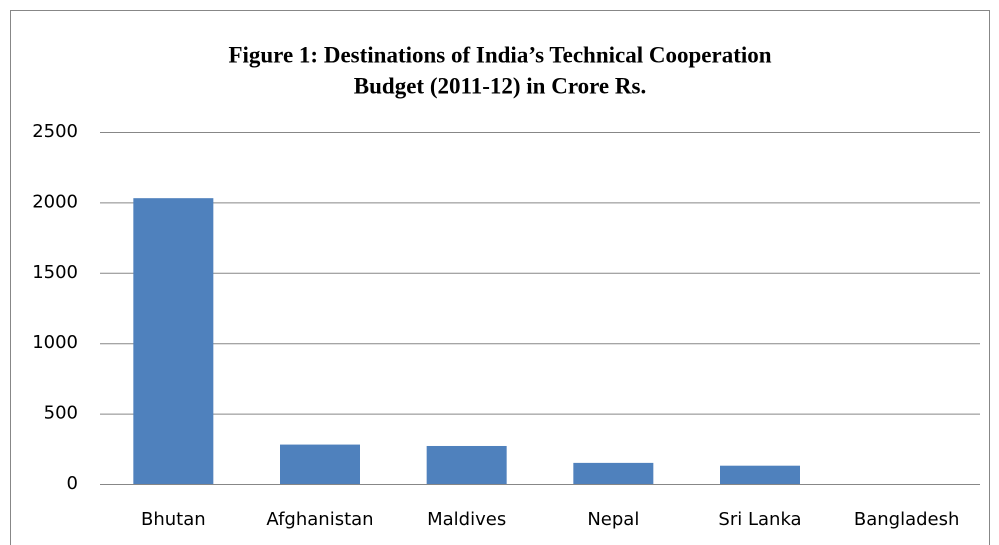 The height and width of the screenshot is (545, 999). What do you see at coordinates (319, 519) in the screenshot?
I see `x-tick-label: Afghanistan` at bounding box center [319, 519].